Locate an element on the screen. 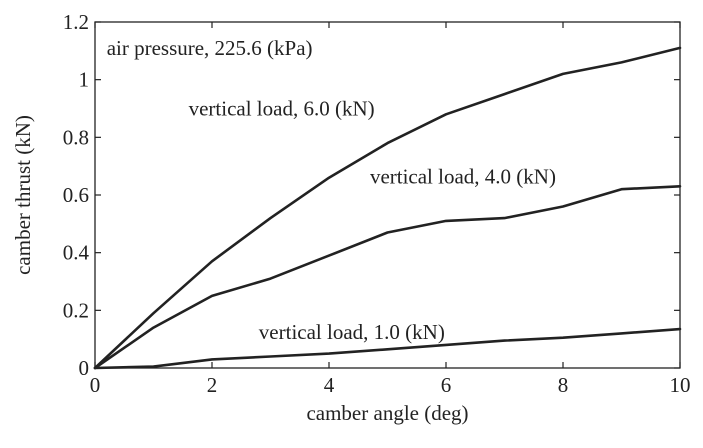  y-axis-label: camber thrust (kN) is located at coordinates (23, 195).